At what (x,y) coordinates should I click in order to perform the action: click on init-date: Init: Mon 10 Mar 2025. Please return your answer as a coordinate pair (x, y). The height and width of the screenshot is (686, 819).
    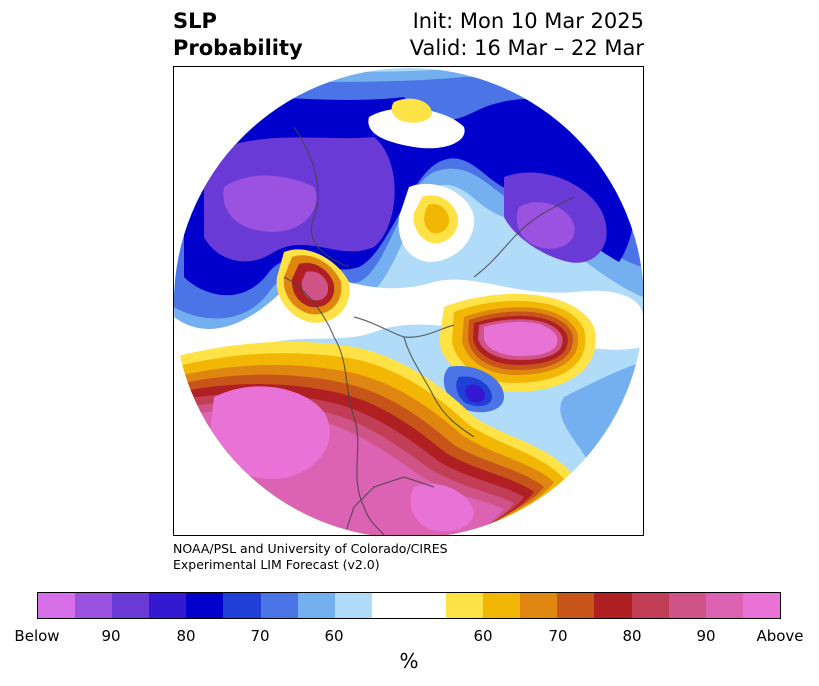
    Looking at the image, I should click on (528, 21).